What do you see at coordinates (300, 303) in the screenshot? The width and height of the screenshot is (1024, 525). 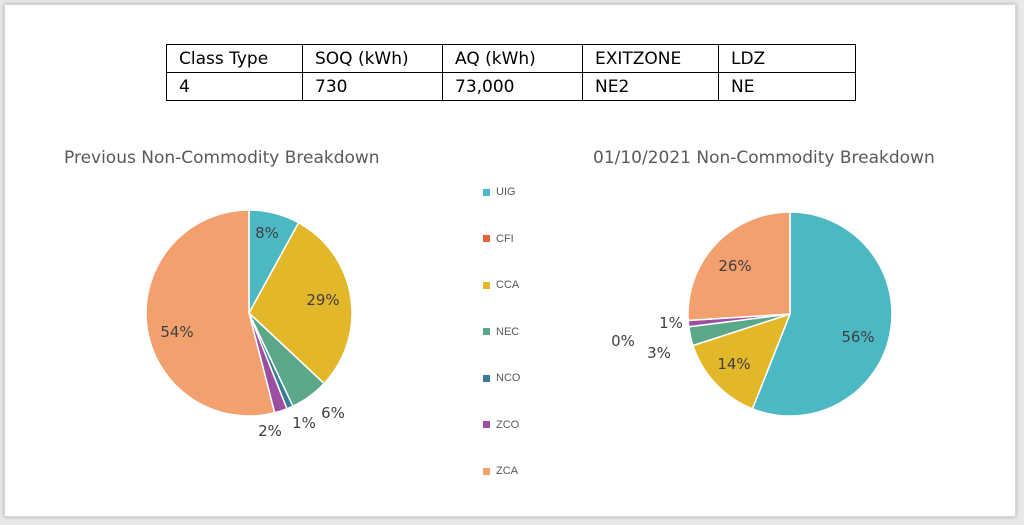 I see `pie-slice-cca` at bounding box center [300, 303].